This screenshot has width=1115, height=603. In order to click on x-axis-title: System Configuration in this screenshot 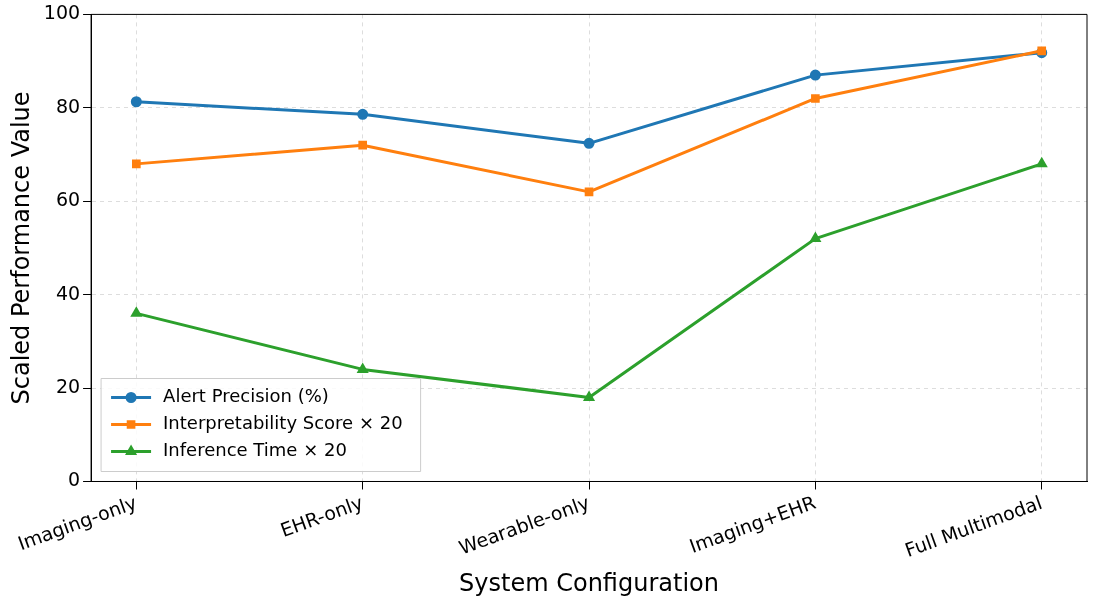, I will do `click(589, 582)`.